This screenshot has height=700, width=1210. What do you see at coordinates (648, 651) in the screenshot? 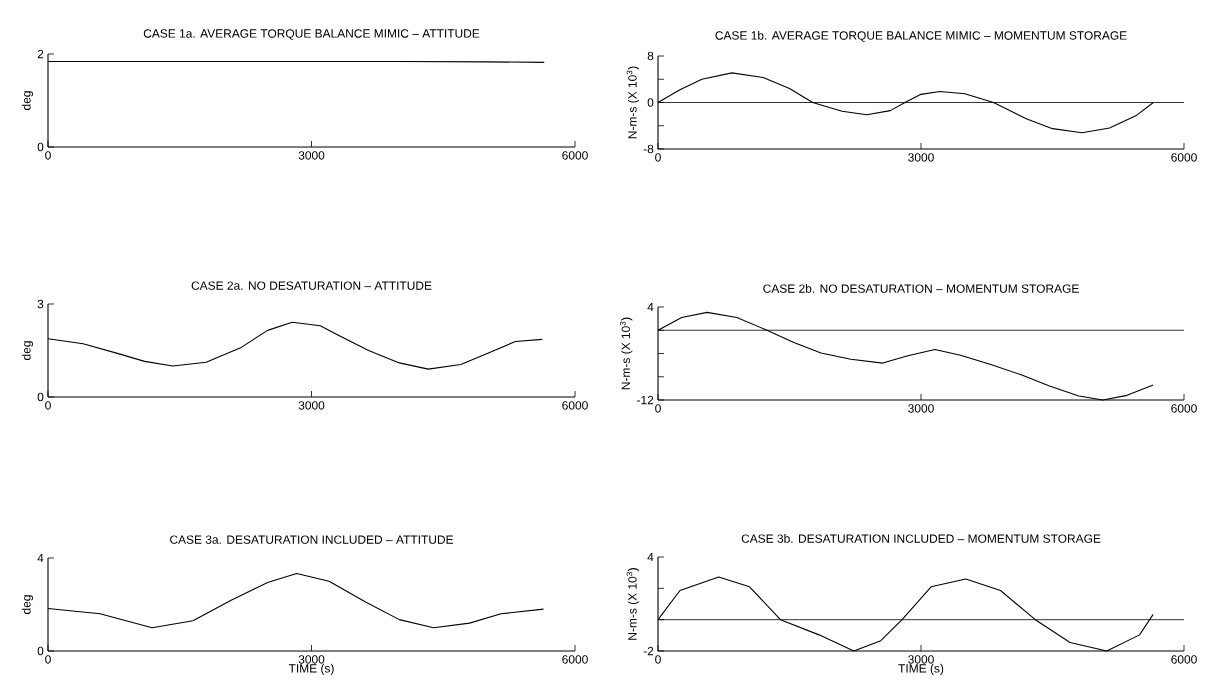
I see `y-tick-label: -2` at bounding box center [648, 651].